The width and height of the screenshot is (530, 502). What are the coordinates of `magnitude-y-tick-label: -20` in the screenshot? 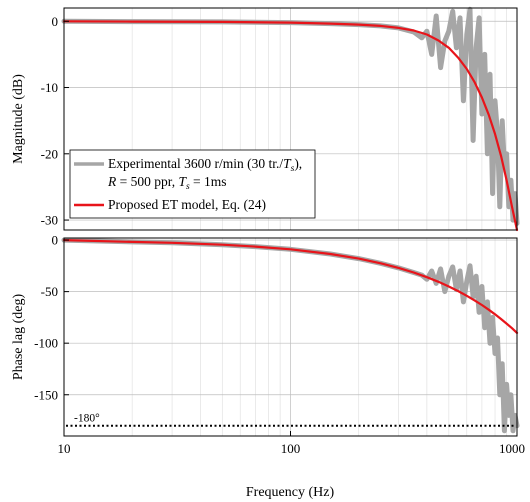 It's located at (49, 153).